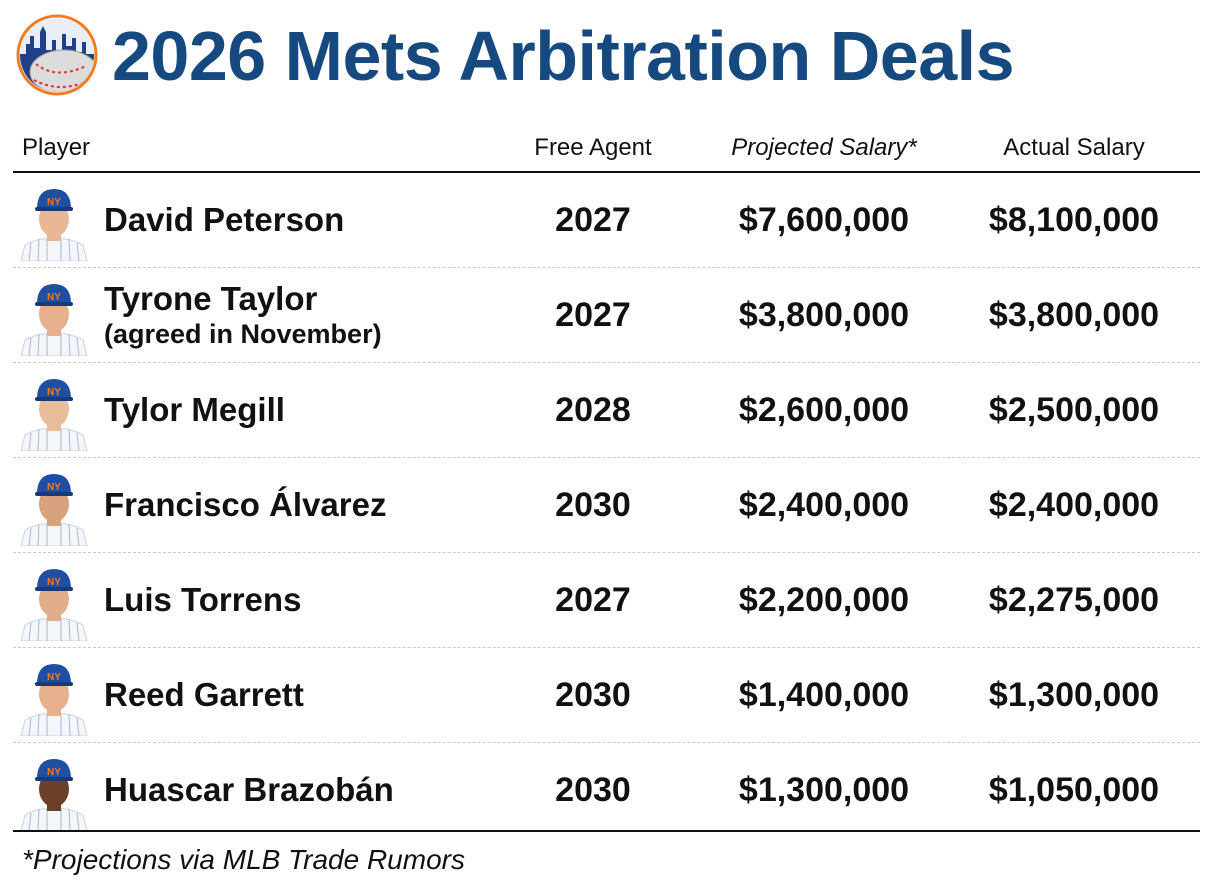 The height and width of the screenshot is (886, 1210). Describe the element at coordinates (606, 831) in the screenshot. I see `footer-rule` at that location.